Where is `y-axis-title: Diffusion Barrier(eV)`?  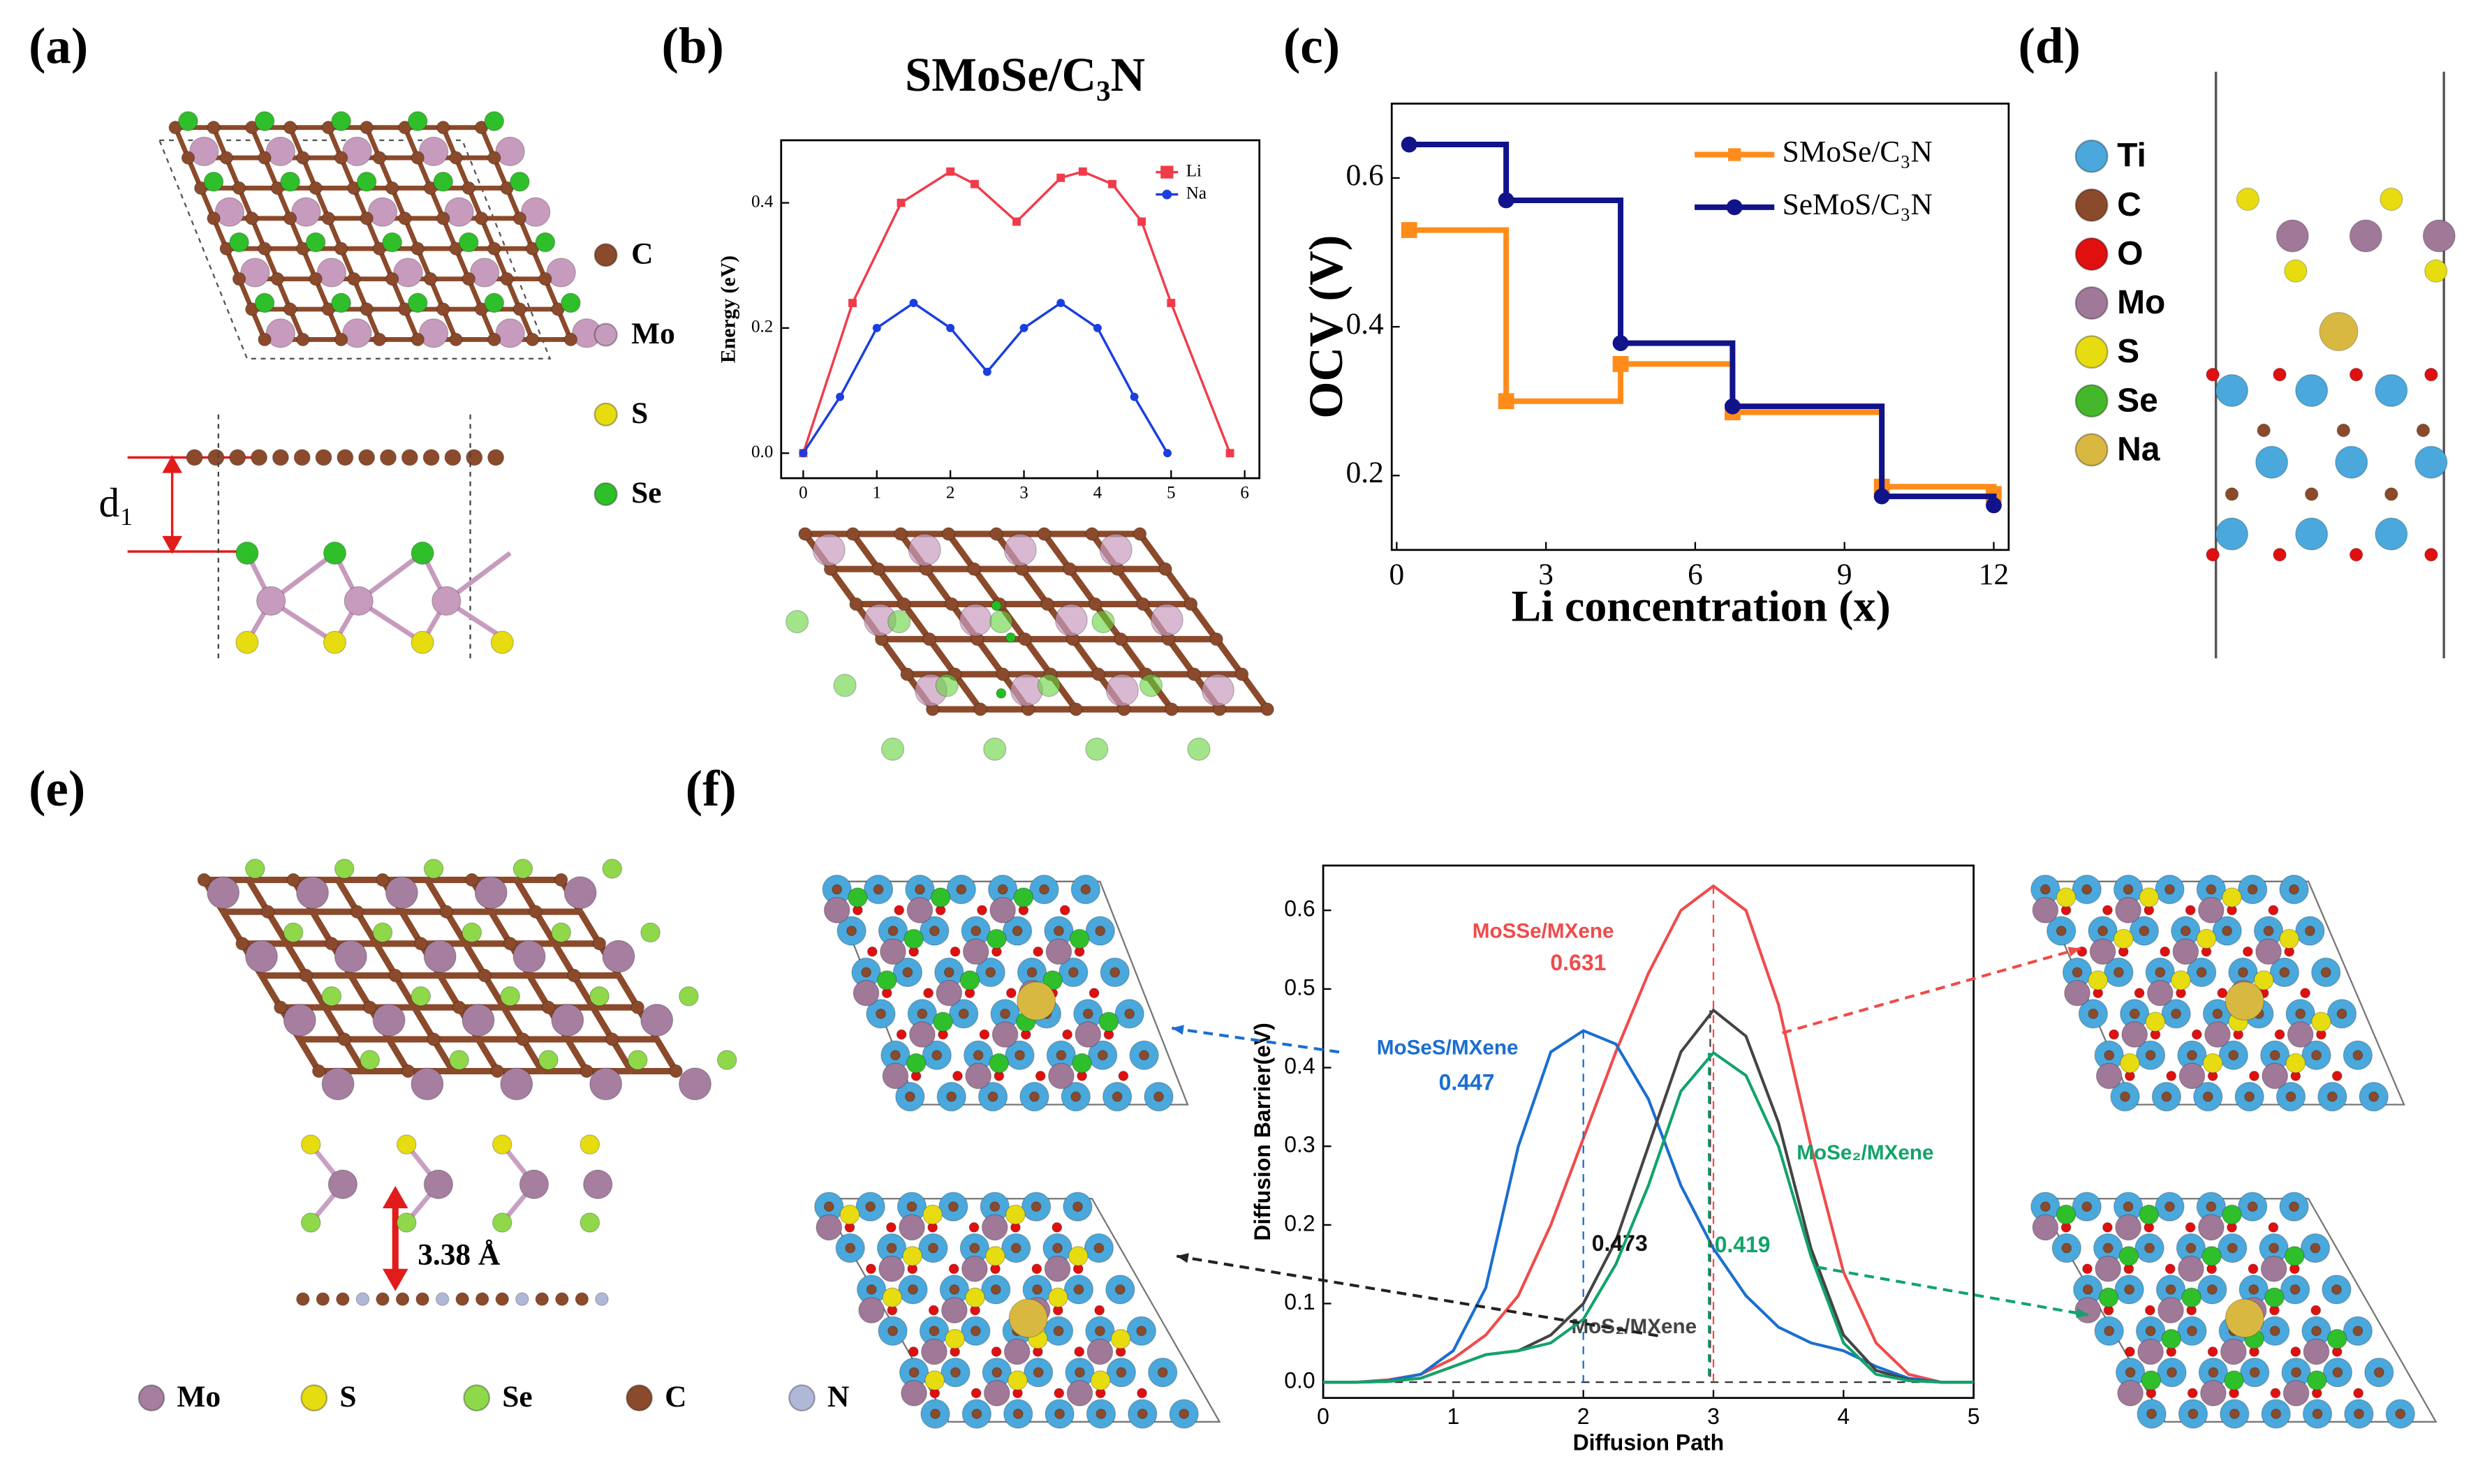 y-axis-title: Diffusion Barrier(eV) is located at coordinates (1262, 1132).